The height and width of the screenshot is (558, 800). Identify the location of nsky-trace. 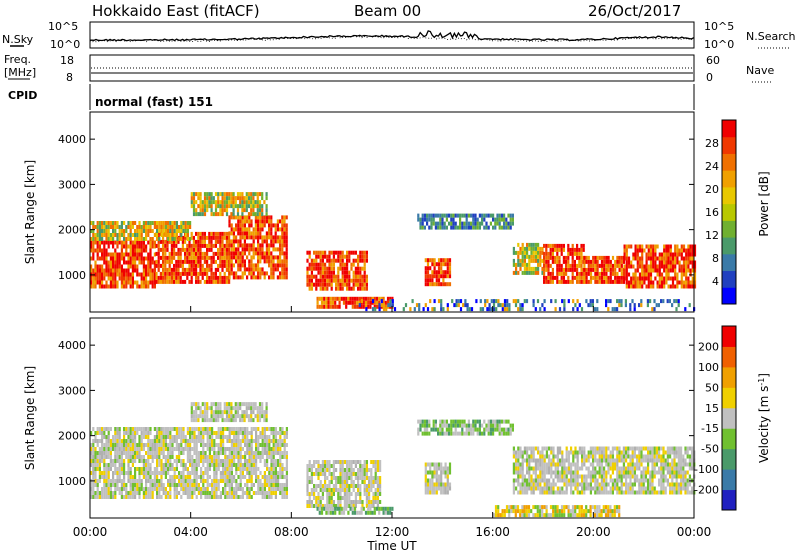
(392, 36).